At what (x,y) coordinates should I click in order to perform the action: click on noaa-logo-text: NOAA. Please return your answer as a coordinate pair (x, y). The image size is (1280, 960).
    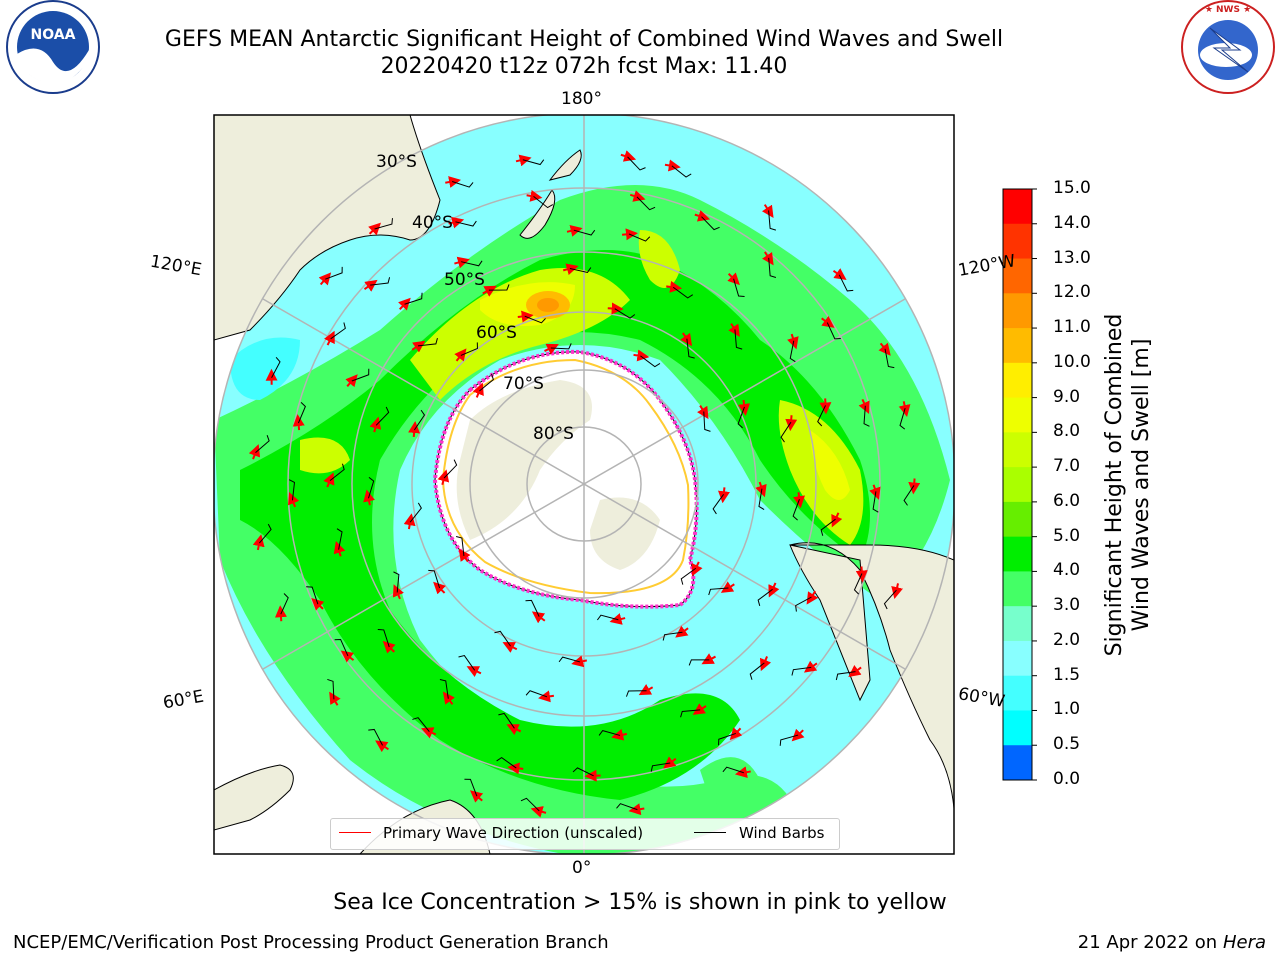
    Looking at the image, I should click on (53, 35).